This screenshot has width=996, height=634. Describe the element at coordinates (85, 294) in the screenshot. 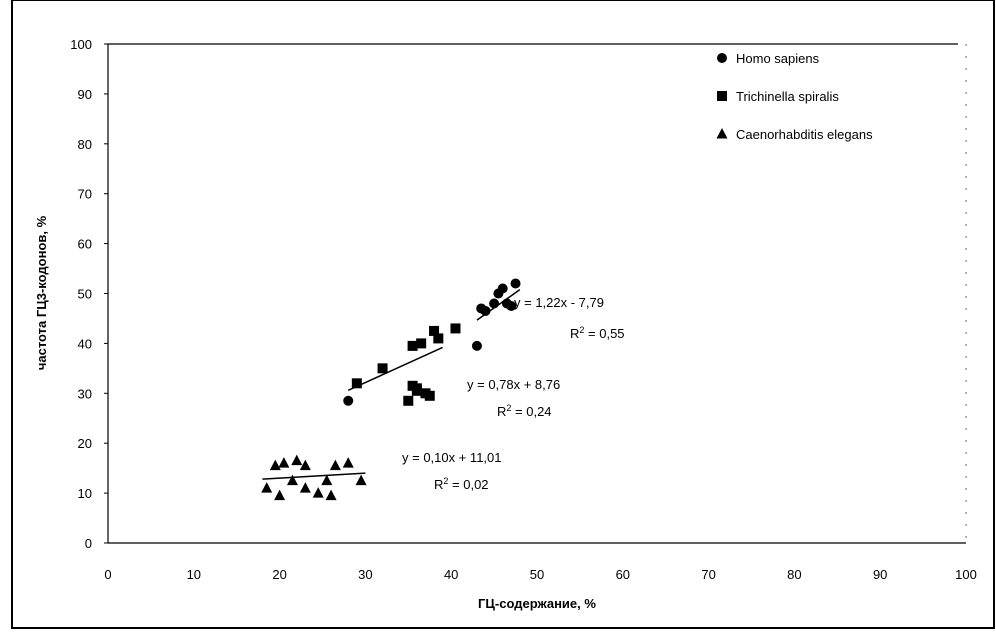

I see `y-tick-label: 50` at that location.